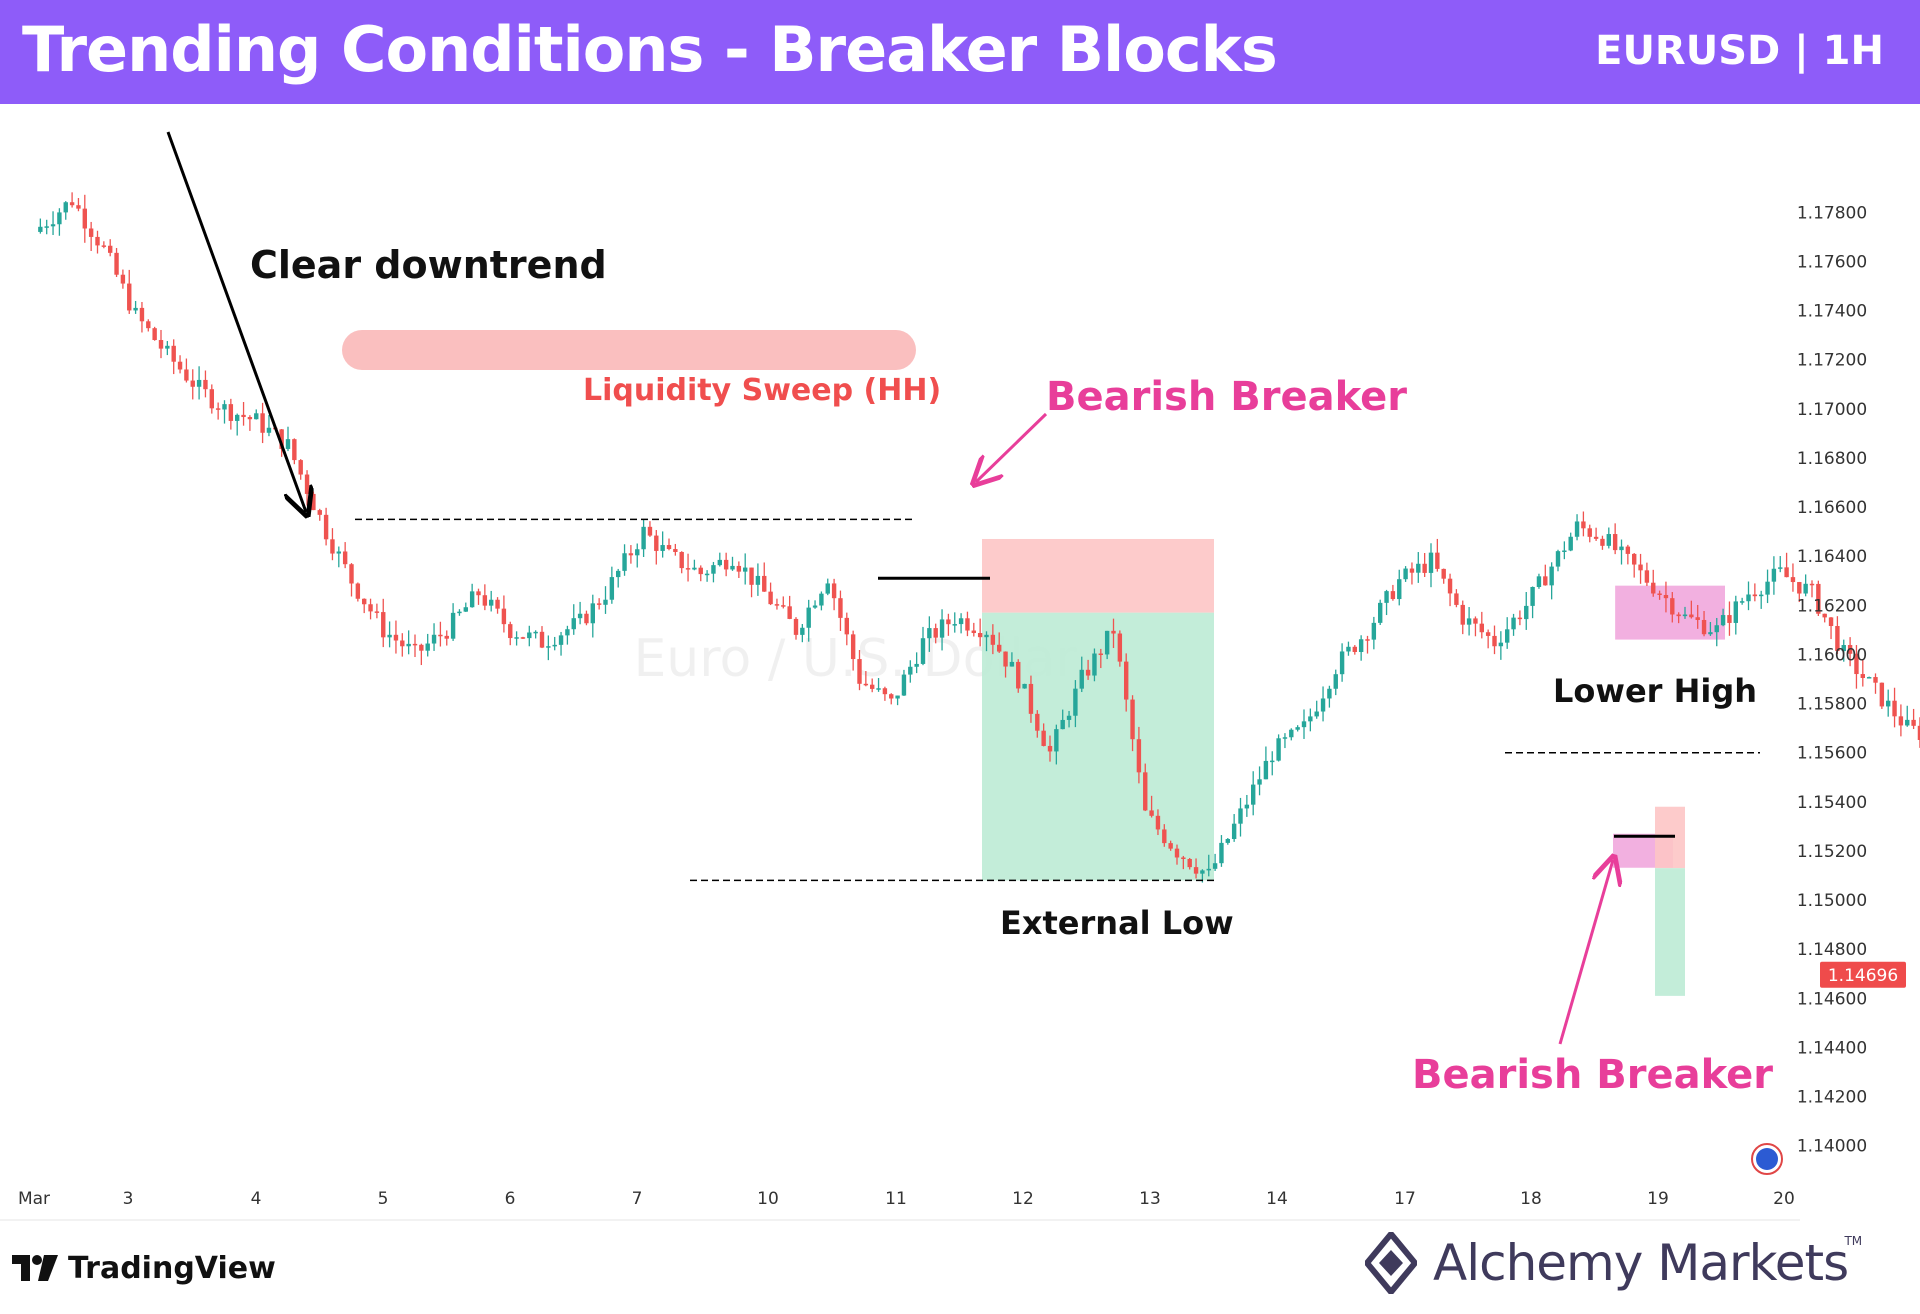 Image resolution: width=1920 pixels, height=1314 pixels. What do you see at coordinates (1832, 950) in the screenshot?
I see `y-tick-label: 1.14800` at bounding box center [1832, 950].